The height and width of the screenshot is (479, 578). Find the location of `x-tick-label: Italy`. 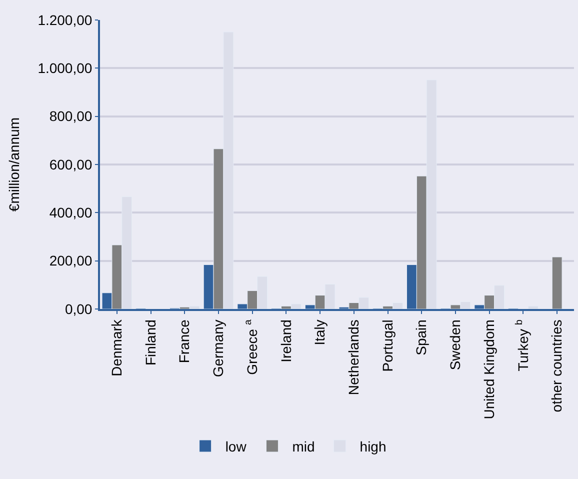

x-tick-label: Italy is located at coordinates (320, 333).